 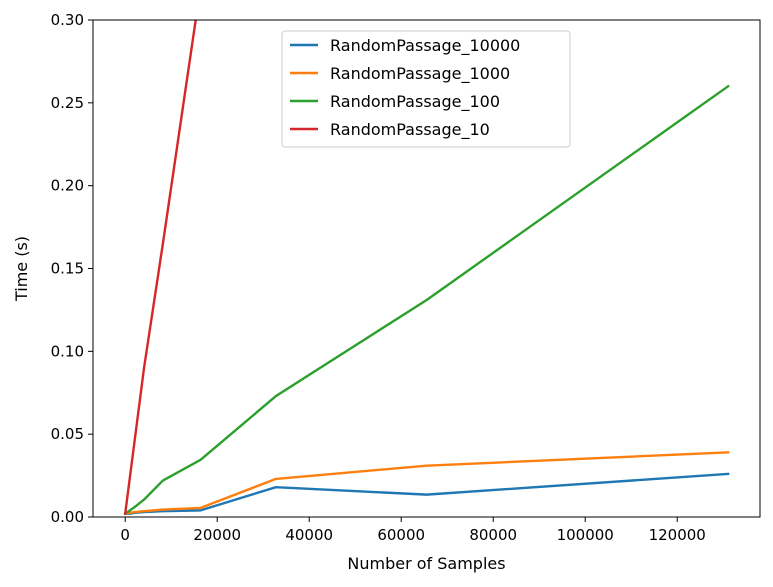 I want to click on y-axis-ticks: 0.00 0.05 0.10 0.15 0.20 0.25 0.30, so click(x=72, y=268).